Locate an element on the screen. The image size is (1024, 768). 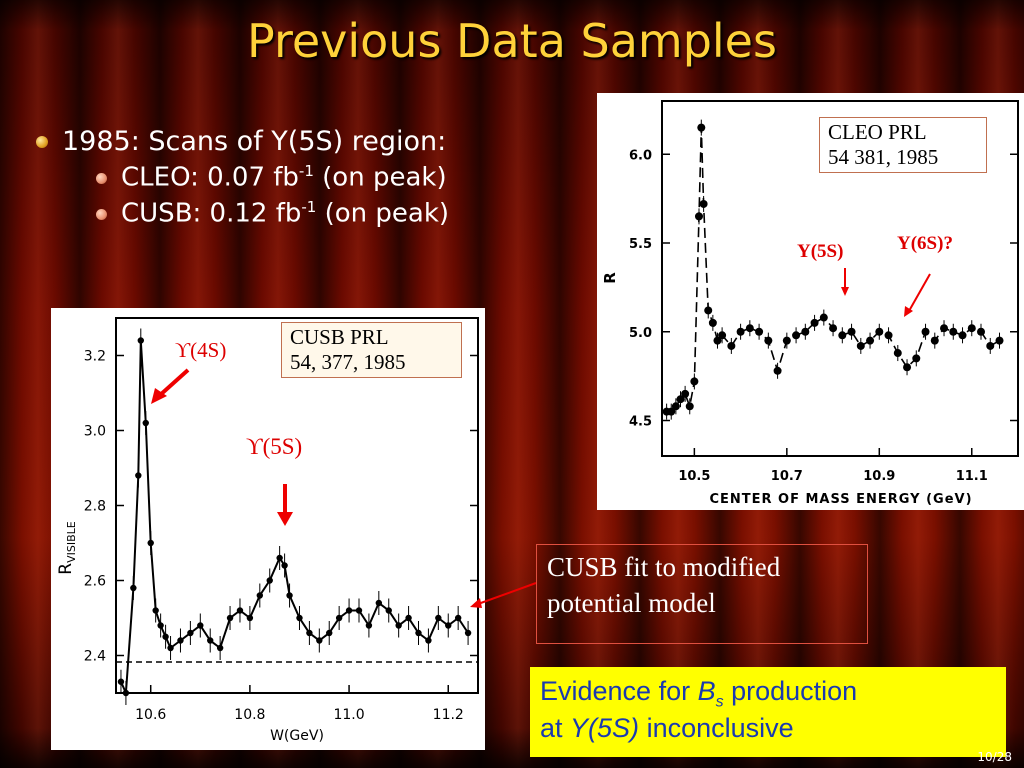
cusb-label-4s: ϒ(4S) is located at coordinates (201, 350).